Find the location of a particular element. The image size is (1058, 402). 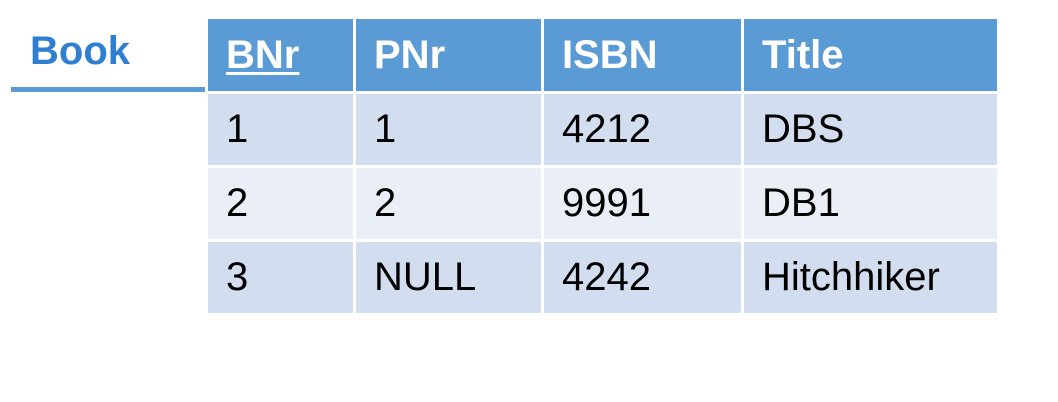

cell-bnr: 3 is located at coordinates (280, 277).